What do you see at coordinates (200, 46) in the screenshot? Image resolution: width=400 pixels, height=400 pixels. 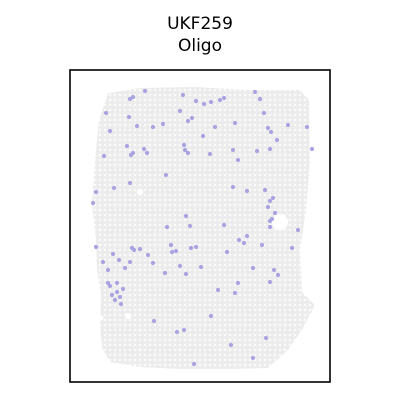 I see `chart-subtitle: Oligo` at bounding box center [200, 46].